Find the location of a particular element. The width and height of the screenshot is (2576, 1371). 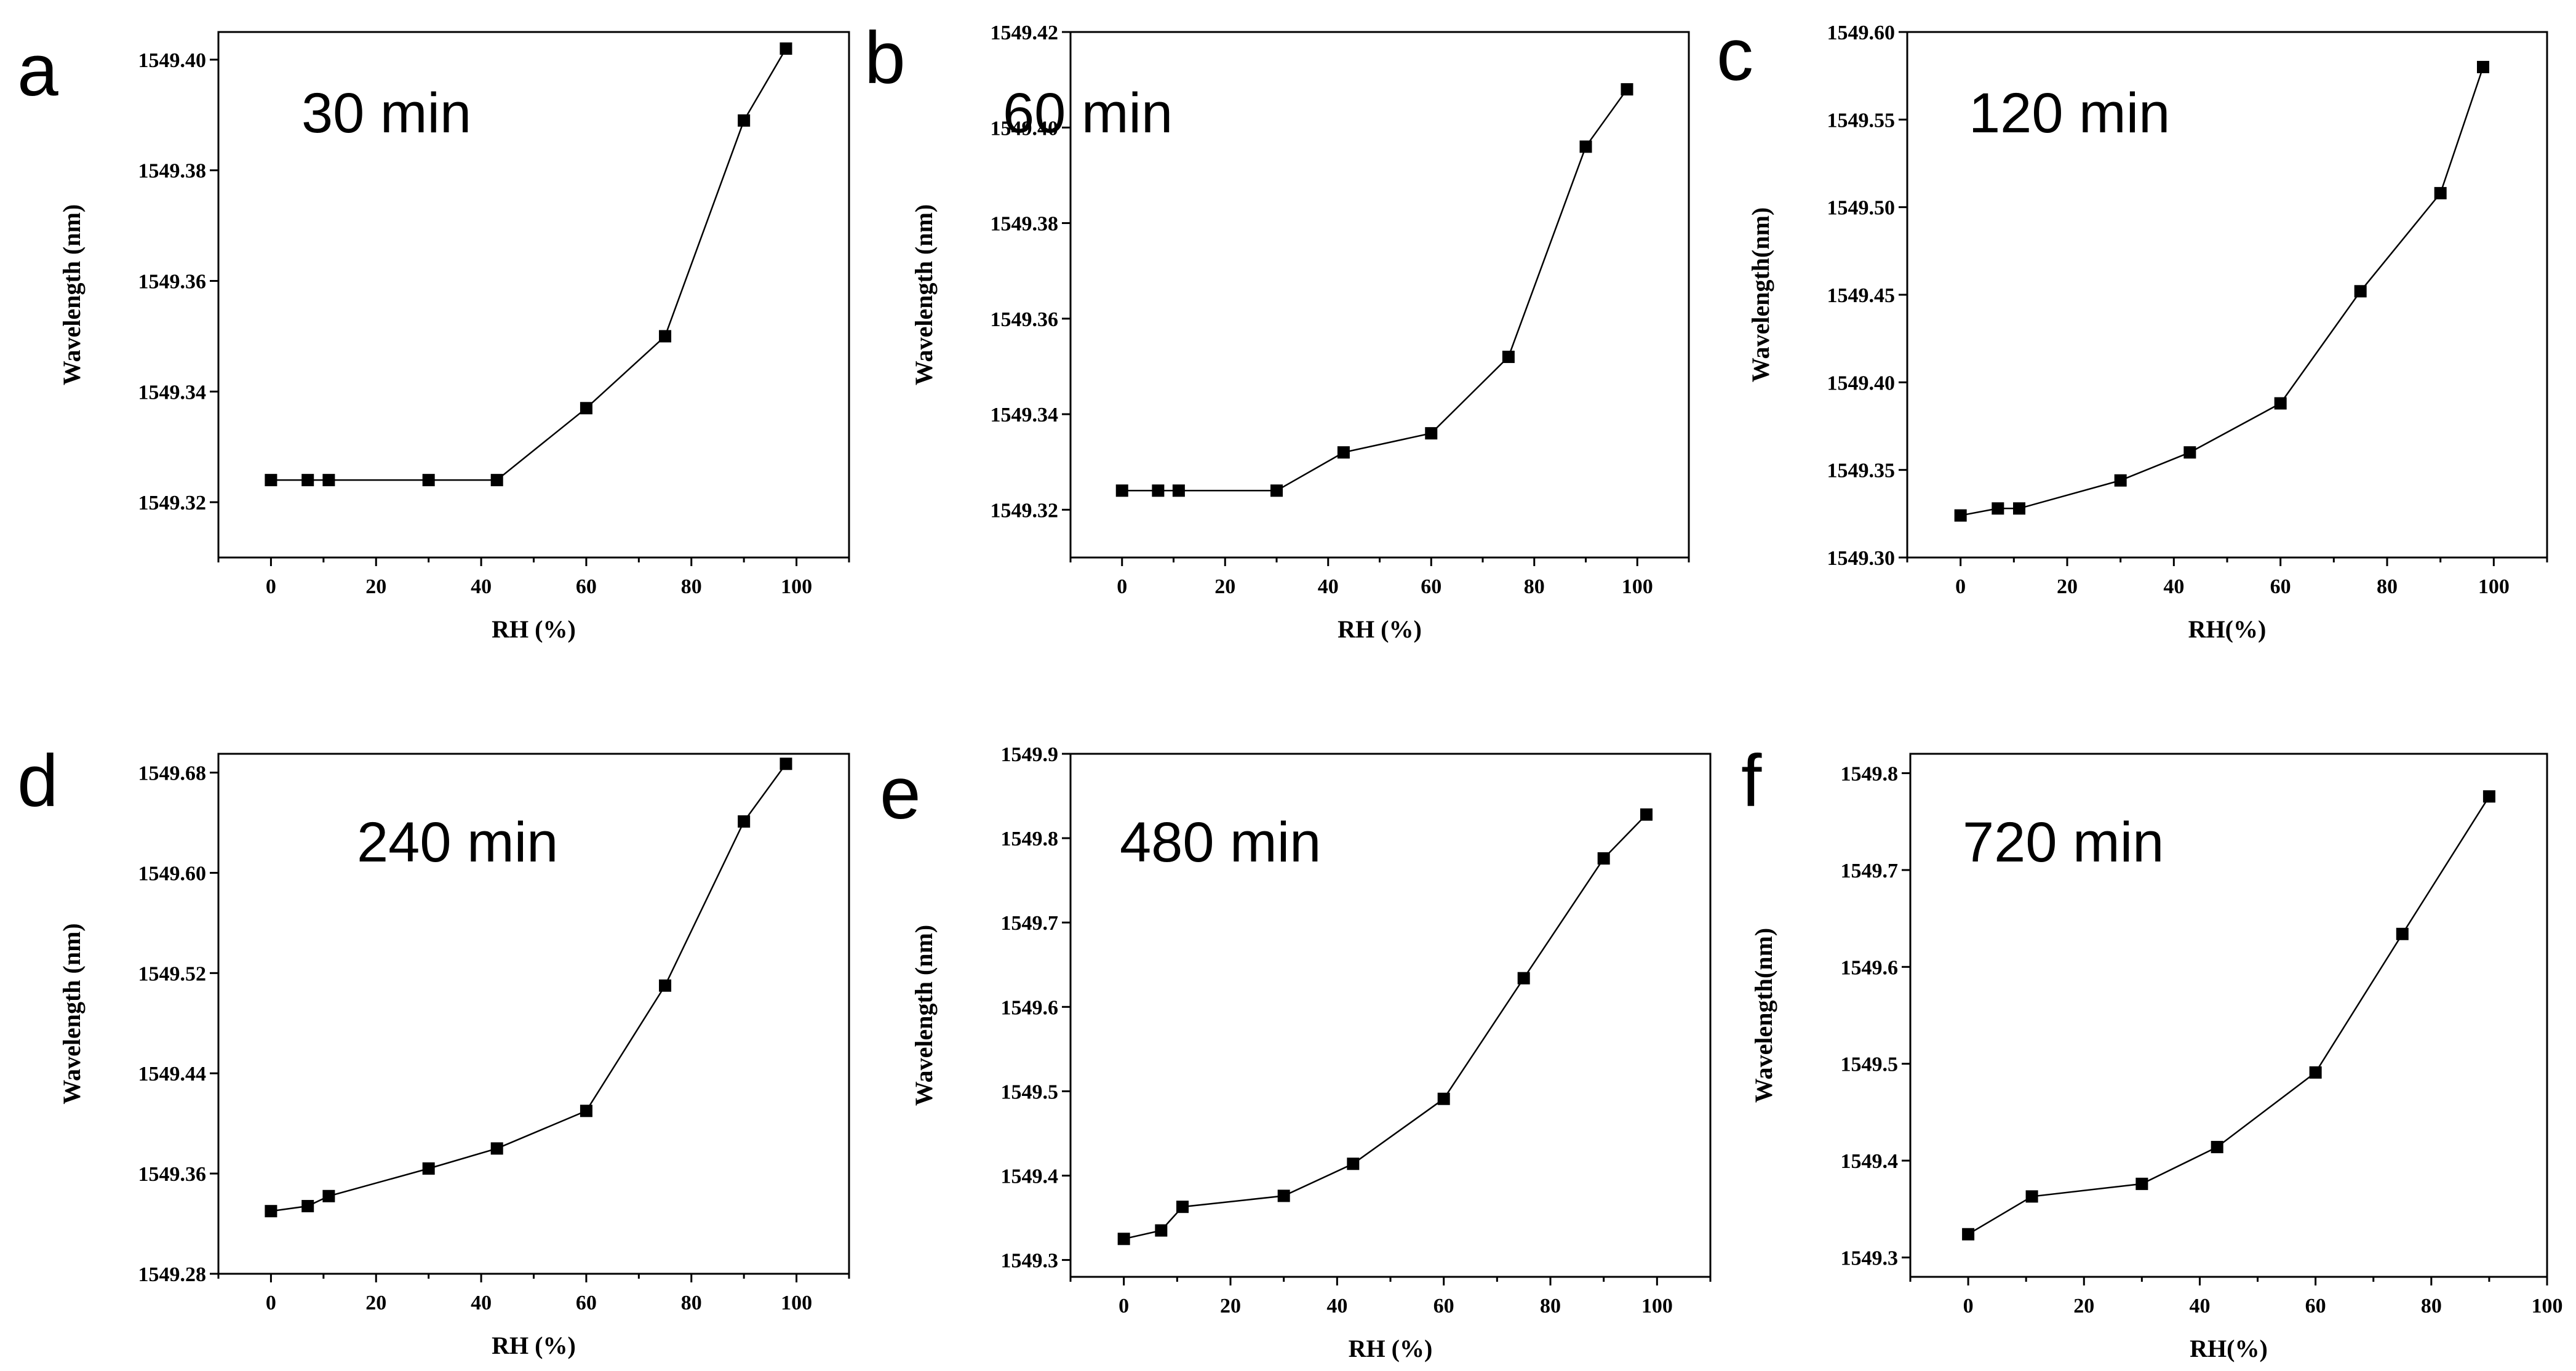

panel-letter: f is located at coordinates (1751, 781).